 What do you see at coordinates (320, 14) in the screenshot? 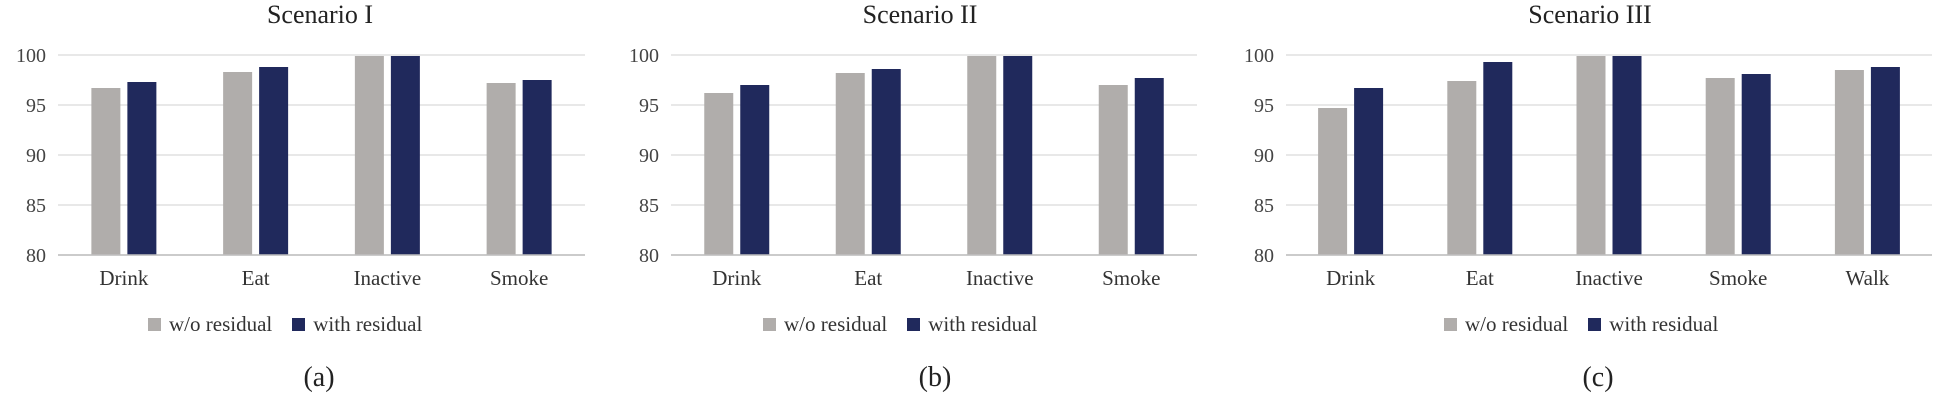
I see `chart-title: Scenario I` at bounding box center [320, 14].